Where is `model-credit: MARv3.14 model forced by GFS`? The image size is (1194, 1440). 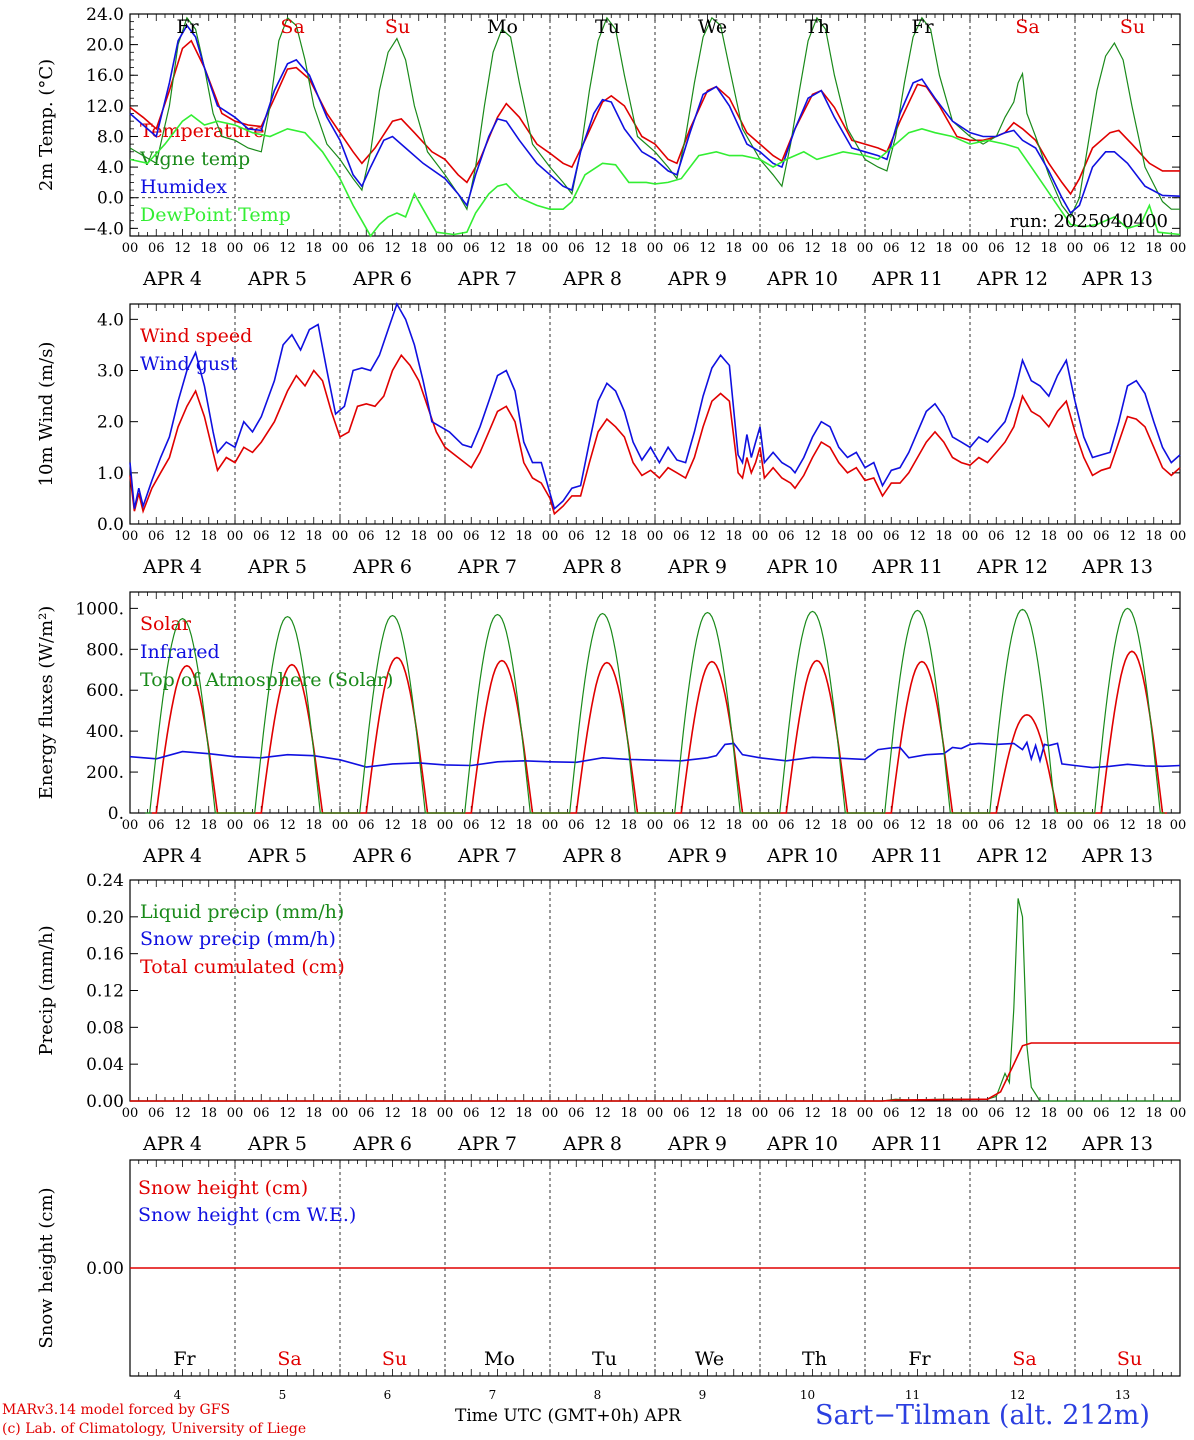 model-credit: MARv3.14 model forced by GFS is located at coordinates (116, 1410).